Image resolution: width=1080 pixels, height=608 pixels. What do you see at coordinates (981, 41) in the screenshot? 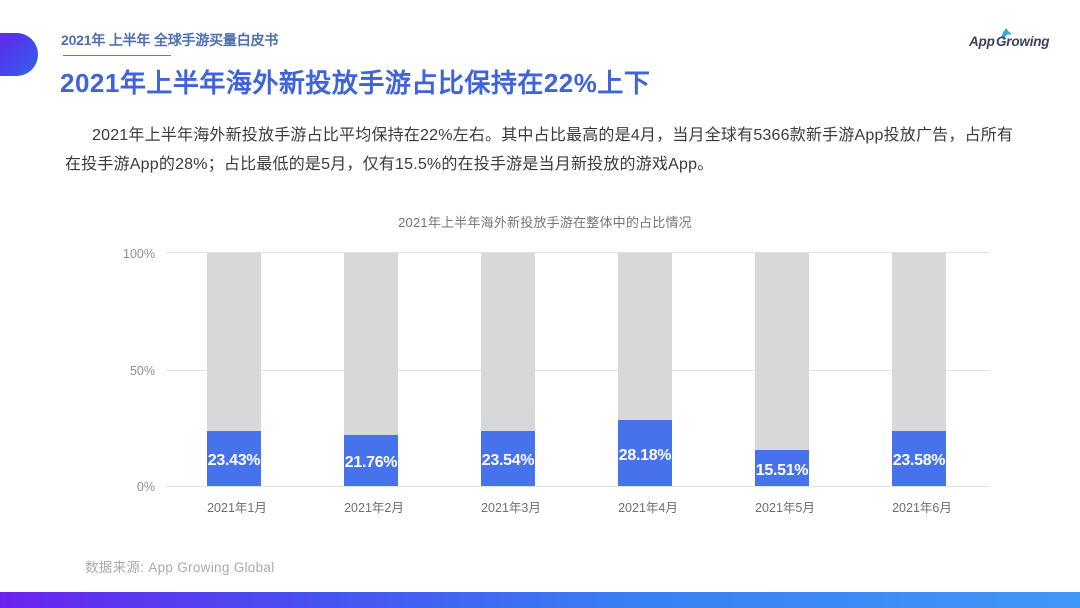
I see `svg-text: App` at bounding box center [981, 41].